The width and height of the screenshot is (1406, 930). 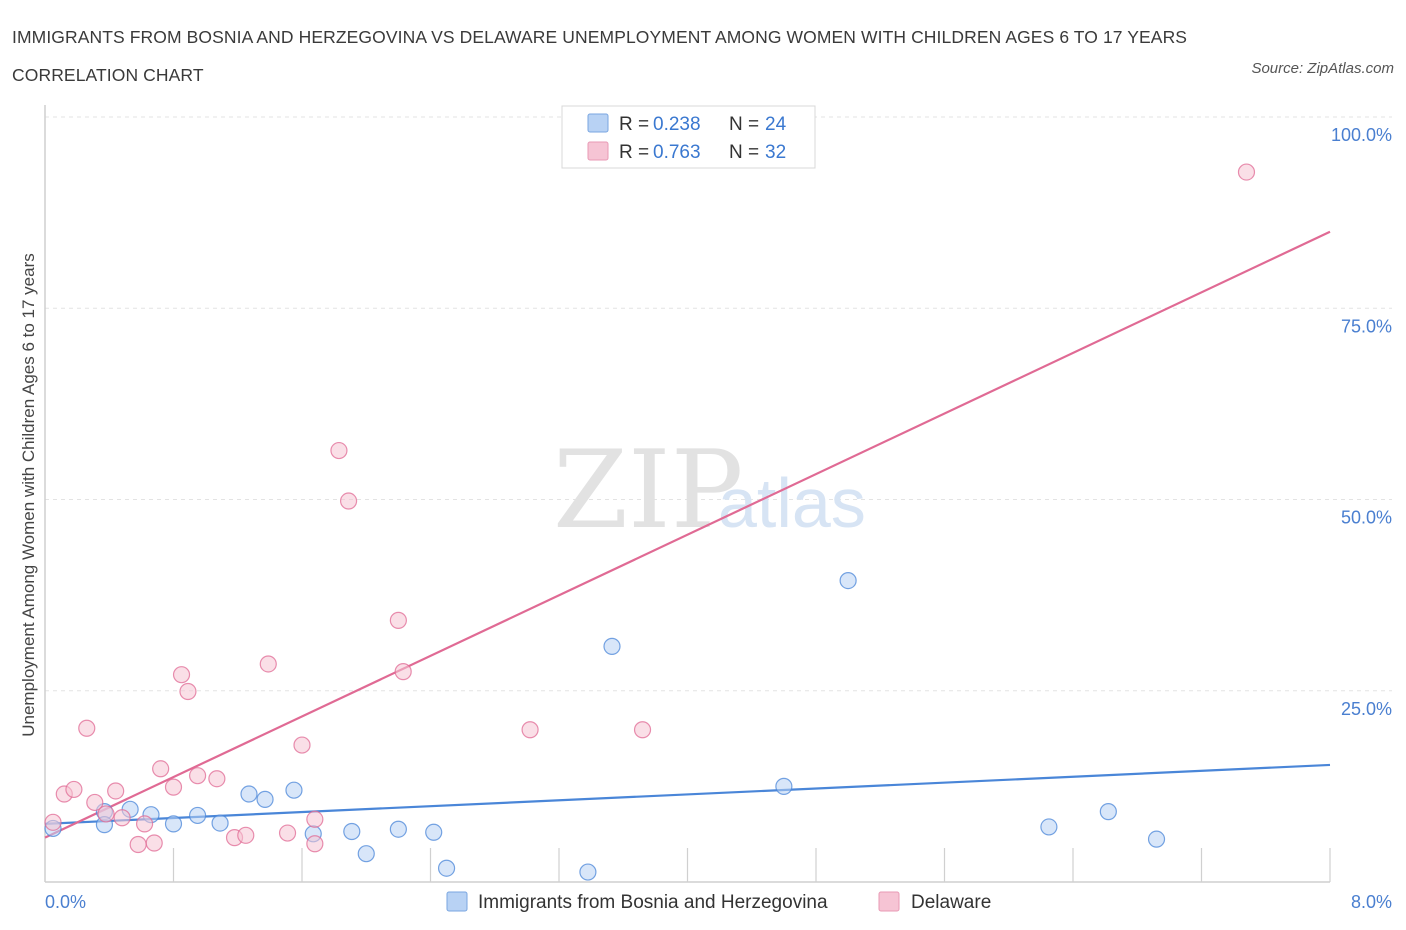 What do you see at coordinates (1322, 68) in the screenshot?
I see `source-label: Source: ZipAtlas.com` at bounding box center [1322, 68].